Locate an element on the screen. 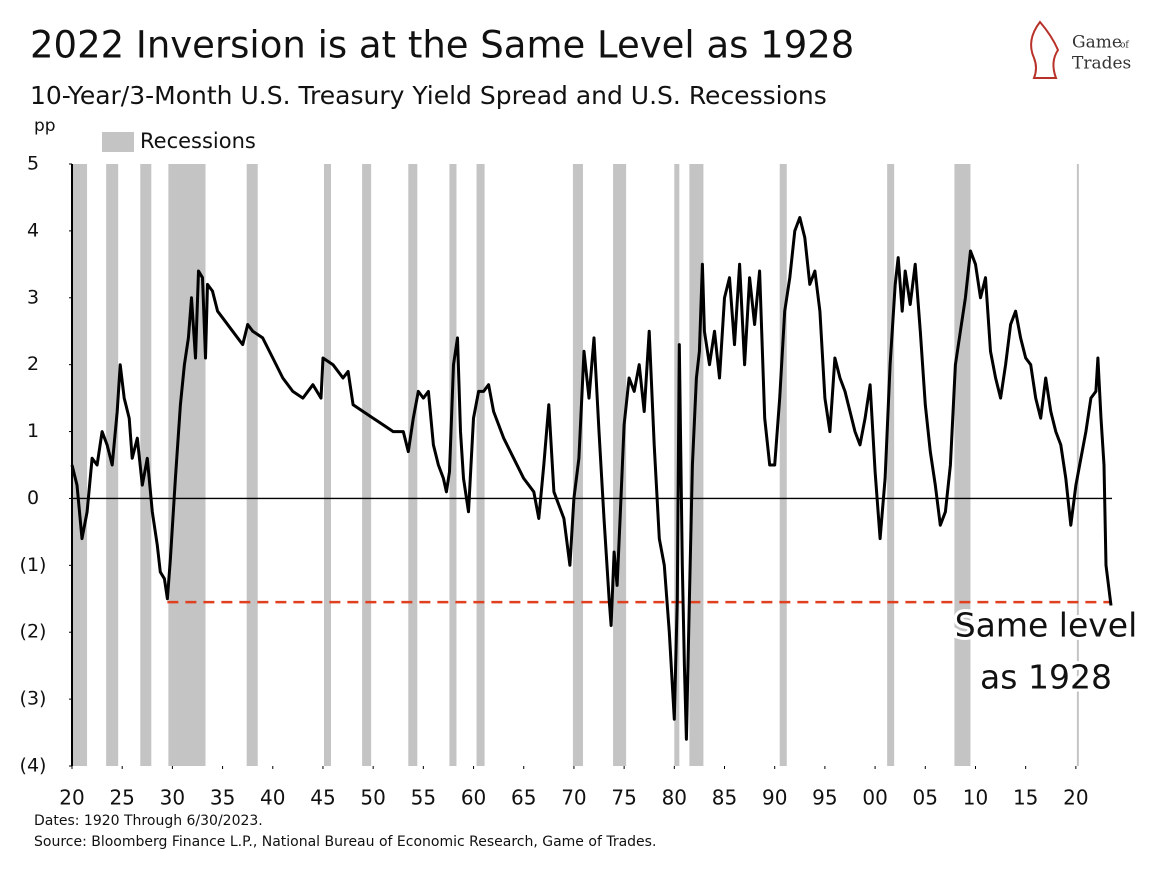 Image resolution: width=1170 pixels, height=882 pixels. x-tick-label: 50 is located at coordinates (372, 798).